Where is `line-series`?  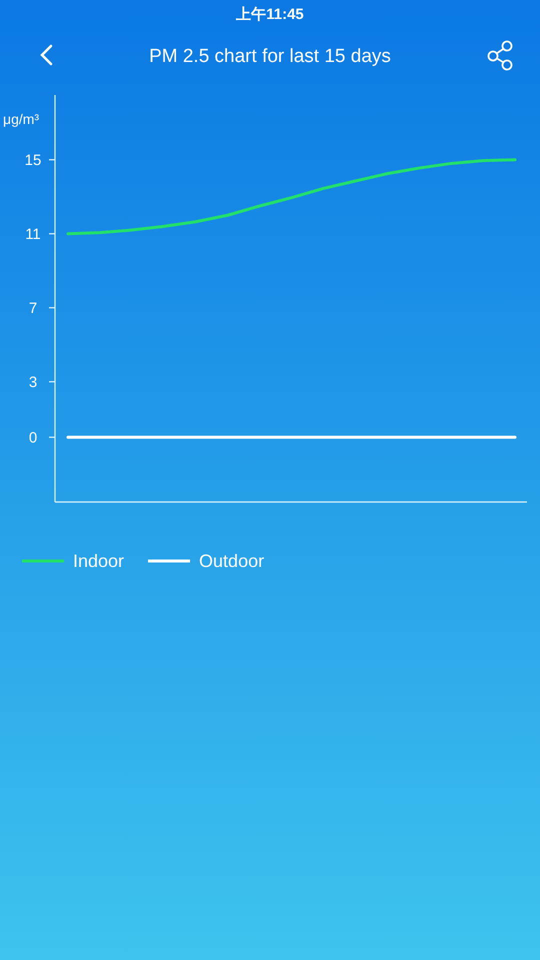 line-series is located at coordinates (291, 197).